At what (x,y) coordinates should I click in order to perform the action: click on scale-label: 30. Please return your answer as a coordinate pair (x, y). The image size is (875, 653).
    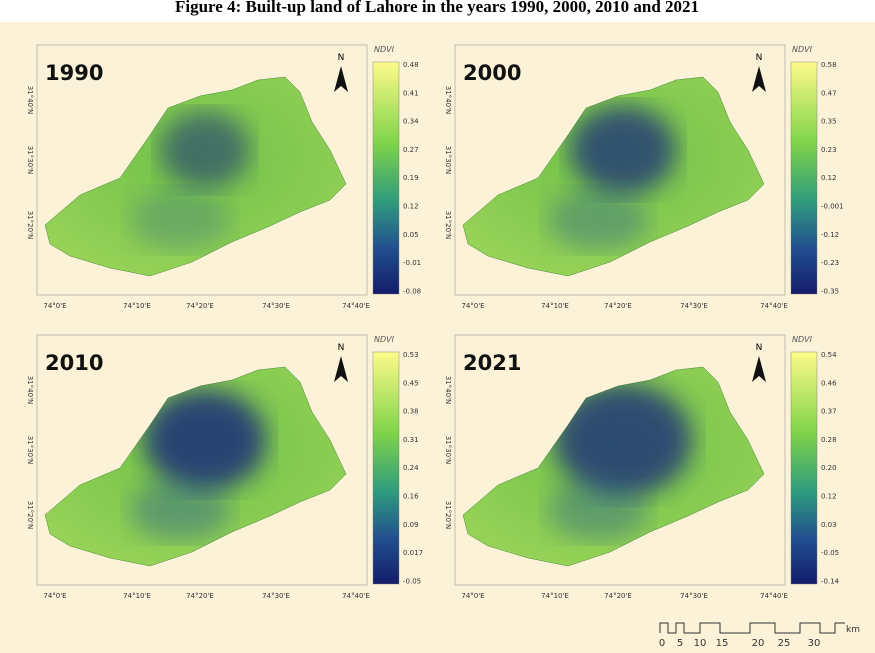
    Looking at the image, I should click on (814, 643).